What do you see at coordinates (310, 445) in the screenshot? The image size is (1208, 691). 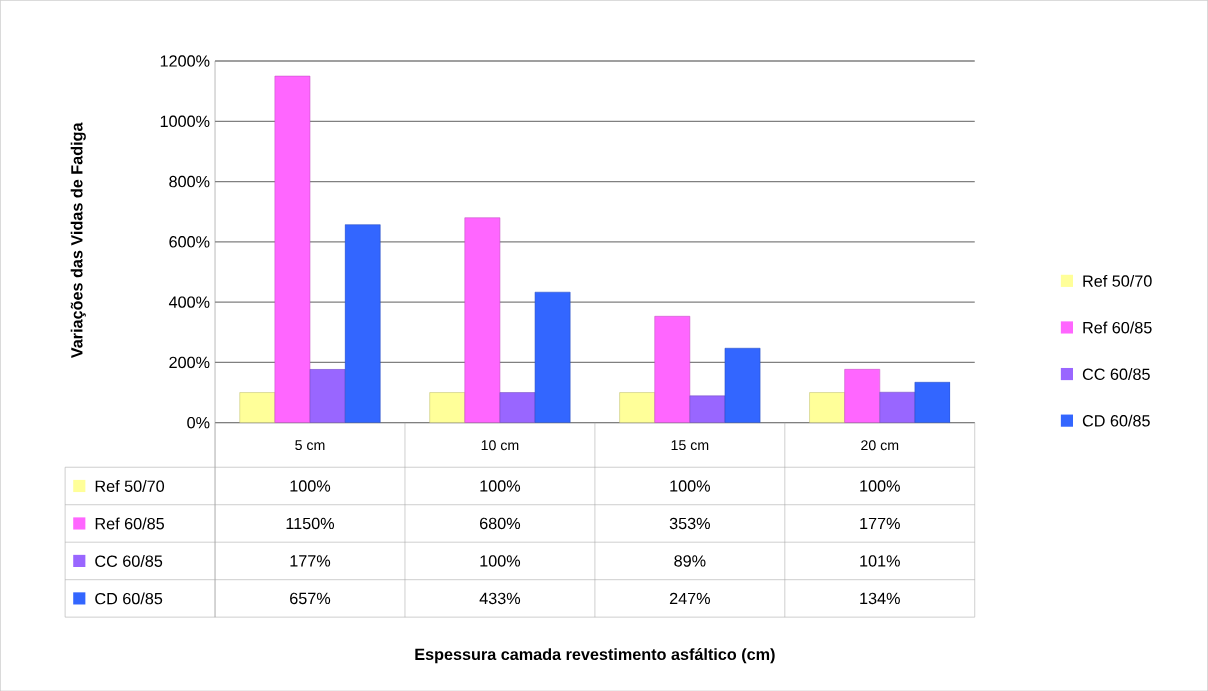 I see `x-tick-label: 5 cm` at bounding box center [310, 445].